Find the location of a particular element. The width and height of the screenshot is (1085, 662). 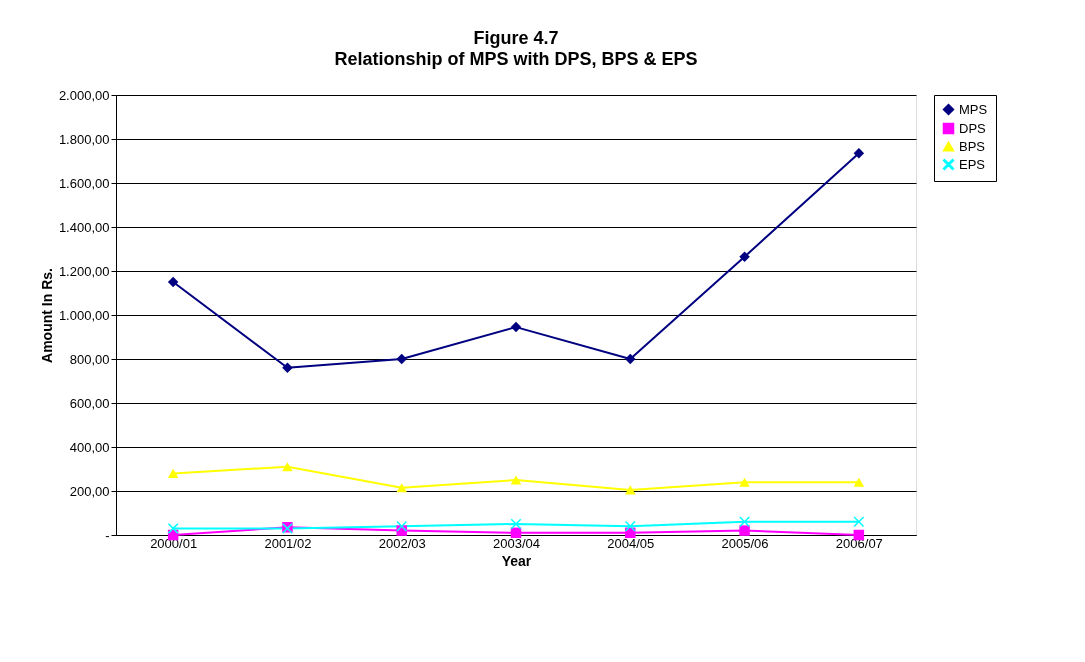

y-tick-label: 1.600,00 is located at coordinates (84, 183).